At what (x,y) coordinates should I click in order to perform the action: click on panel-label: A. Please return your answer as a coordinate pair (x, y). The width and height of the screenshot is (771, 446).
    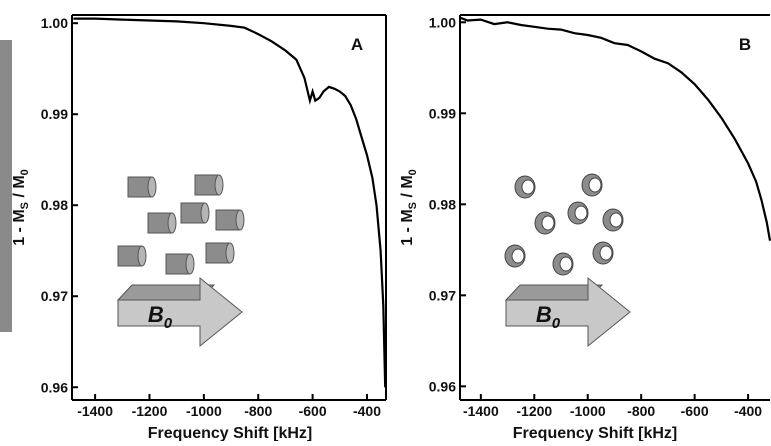
    Looking at the image, I should click on (357, 44).